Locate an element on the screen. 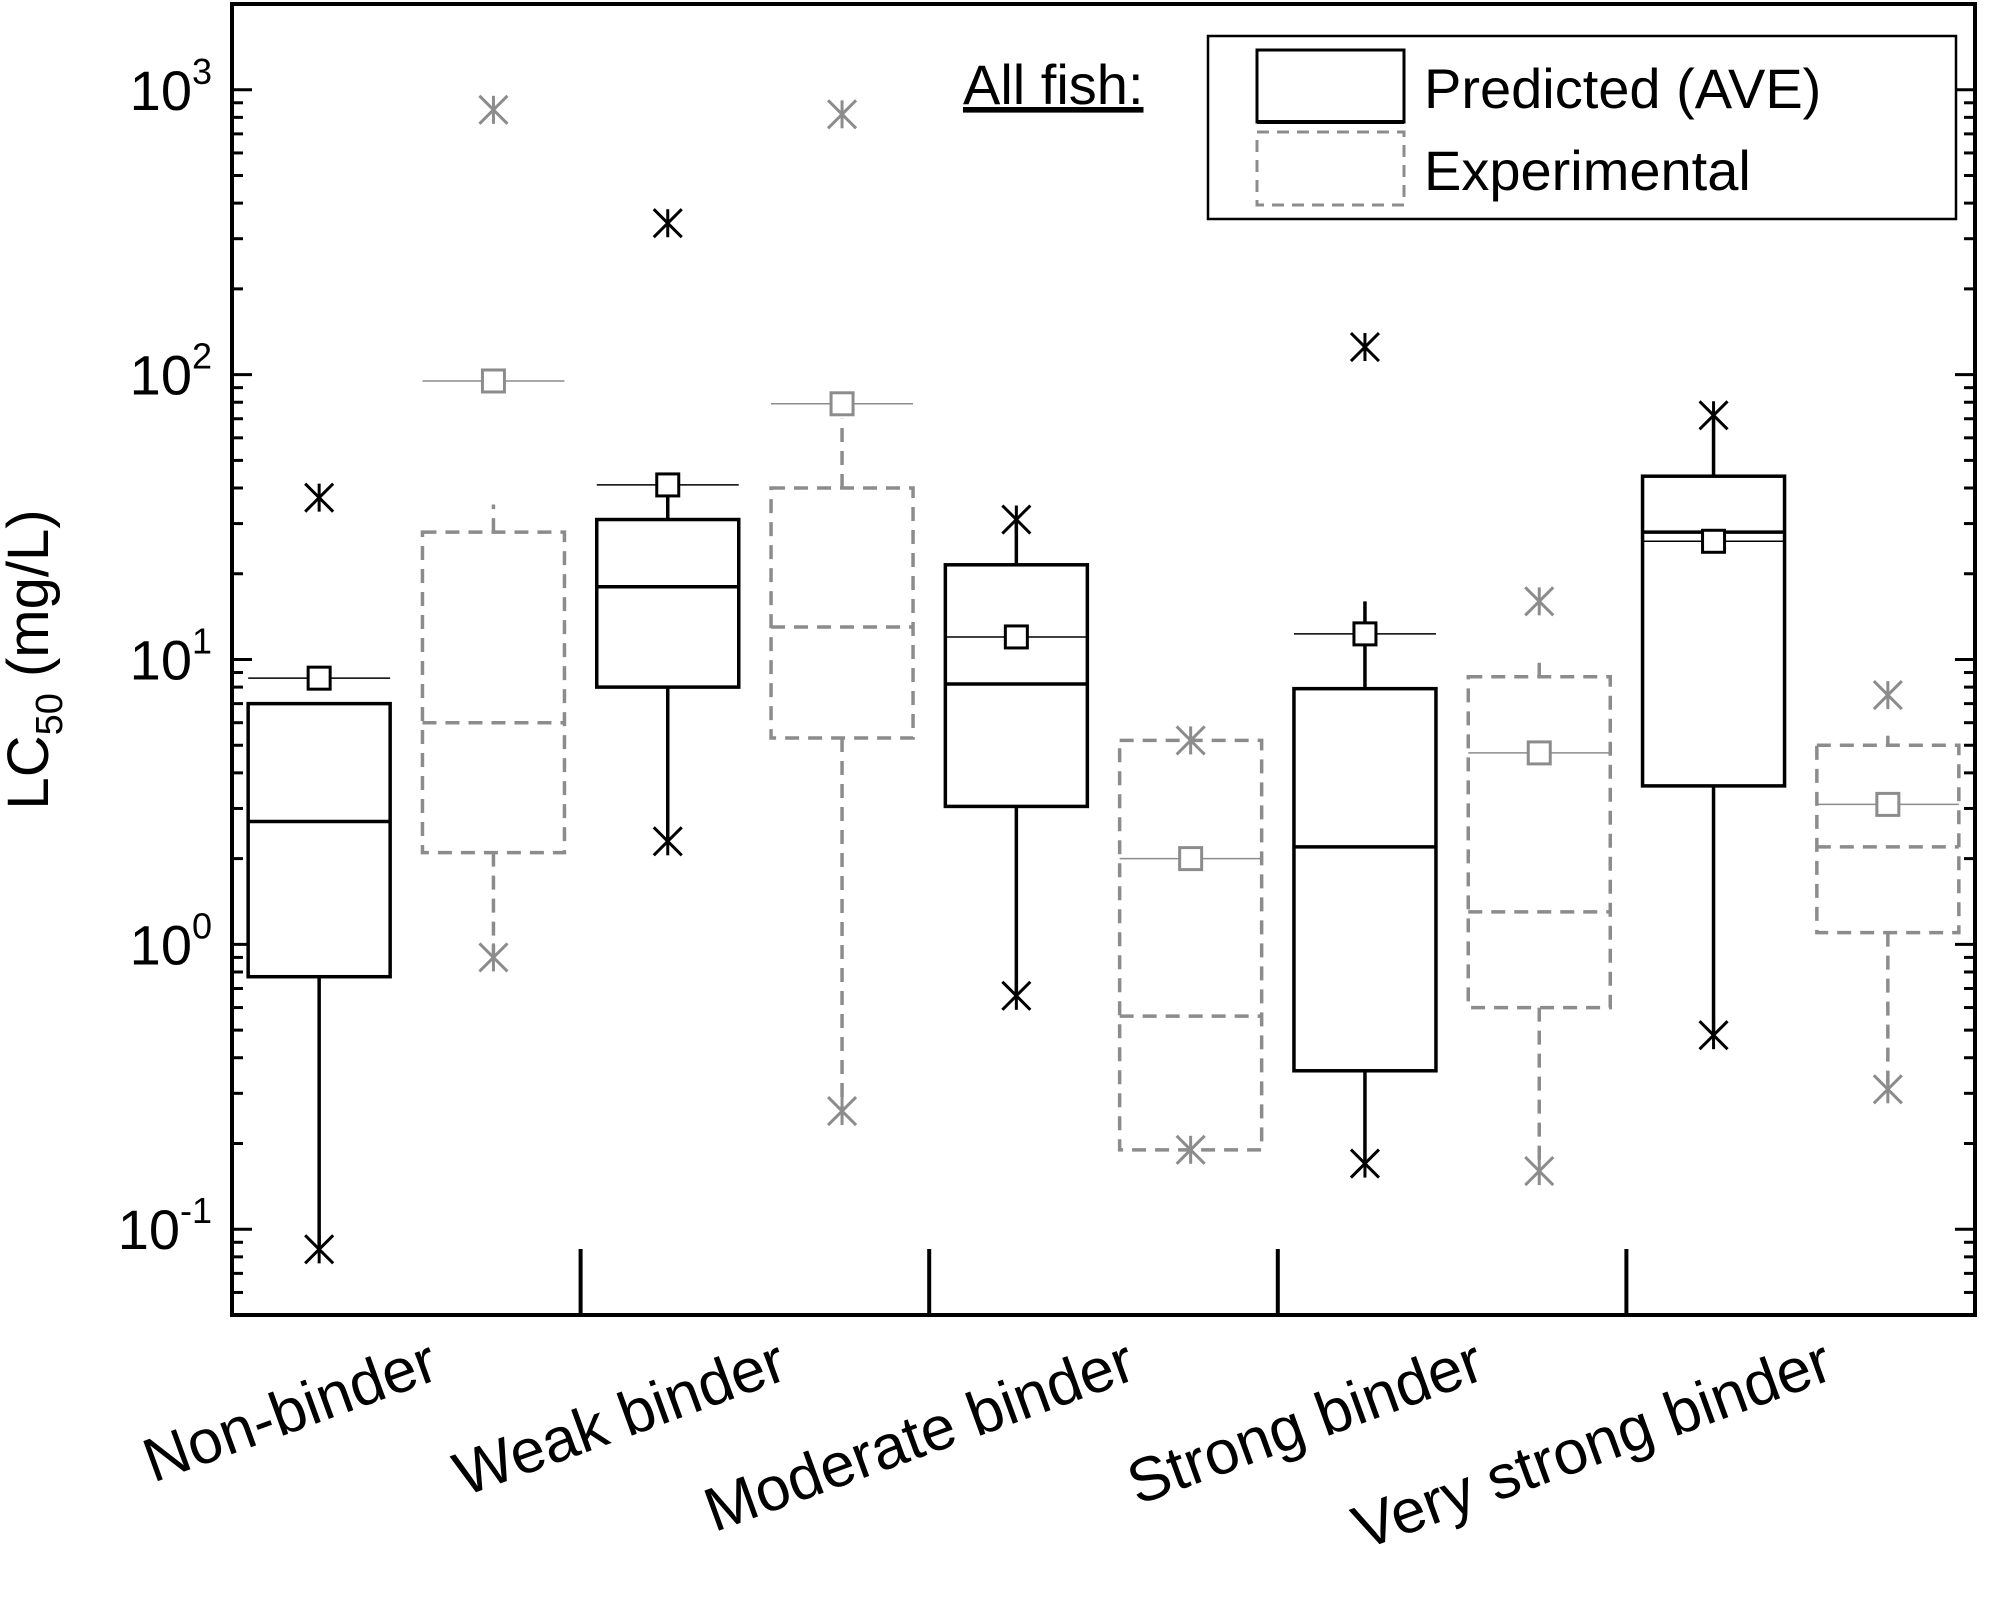 The height and width of the screenshot is (1607, 2000). y-tick-label: 10⁰ is located at coordinates (171, 940).